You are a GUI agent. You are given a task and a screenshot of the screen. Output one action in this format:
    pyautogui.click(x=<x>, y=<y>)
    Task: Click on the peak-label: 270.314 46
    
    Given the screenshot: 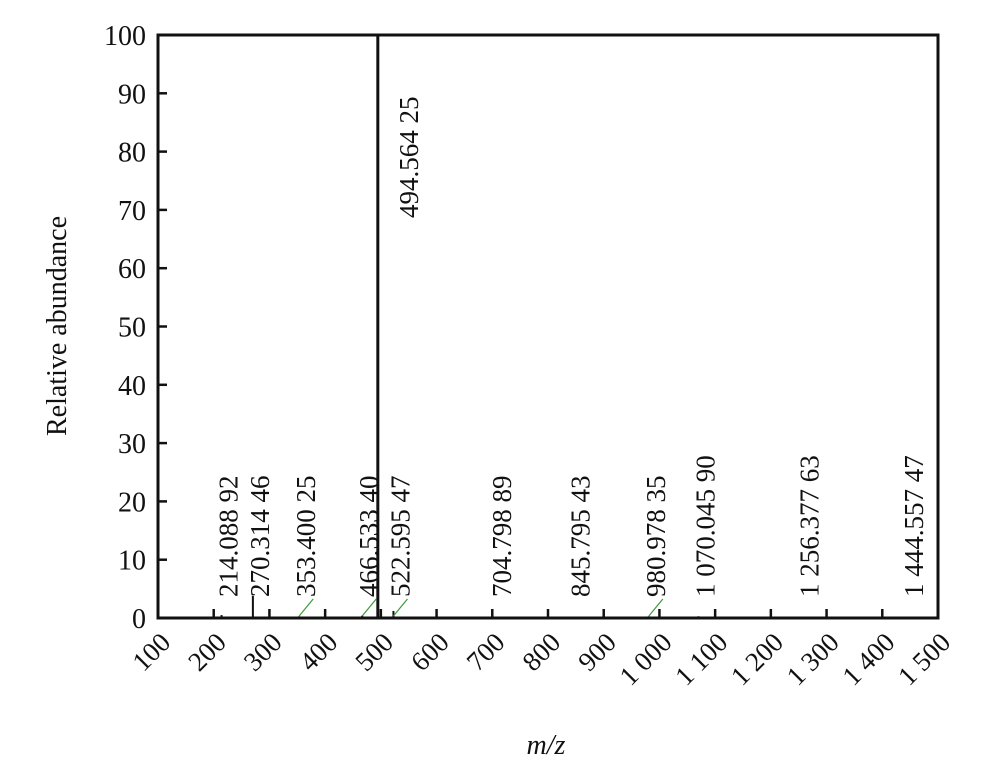 What is the action you would take?
    pyautogui.click(x=260, y=537)
    